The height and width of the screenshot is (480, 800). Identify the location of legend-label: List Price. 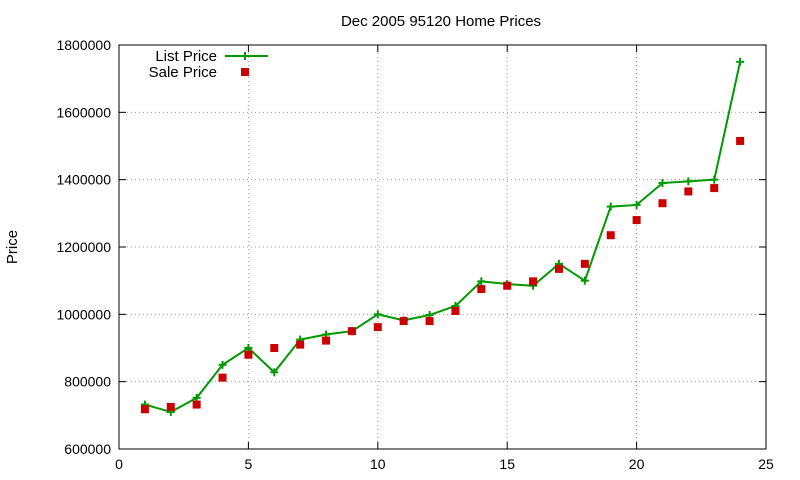
(186, 56).